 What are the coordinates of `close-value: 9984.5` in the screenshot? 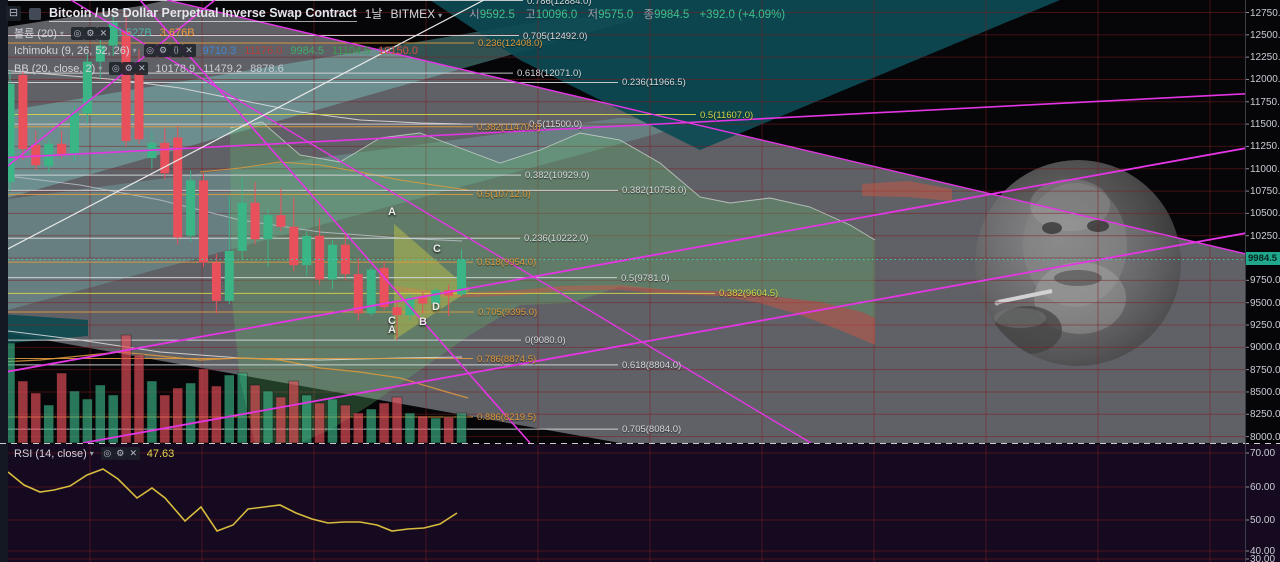 It's located at (672, 14).